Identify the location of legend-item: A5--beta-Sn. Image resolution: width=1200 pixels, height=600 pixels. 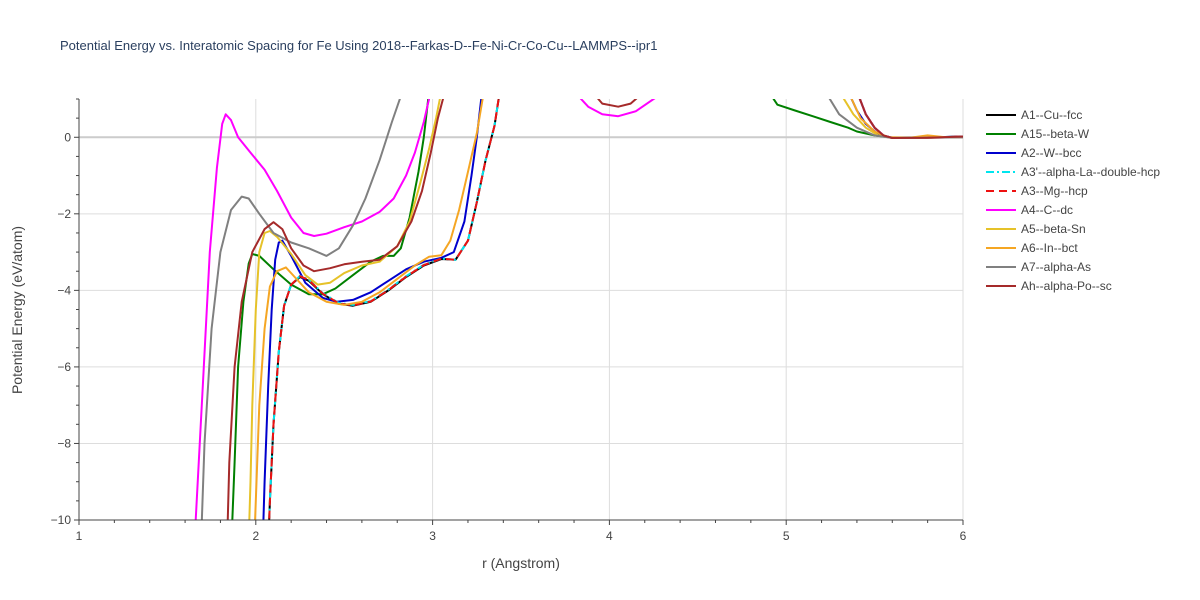
(1036, 229).